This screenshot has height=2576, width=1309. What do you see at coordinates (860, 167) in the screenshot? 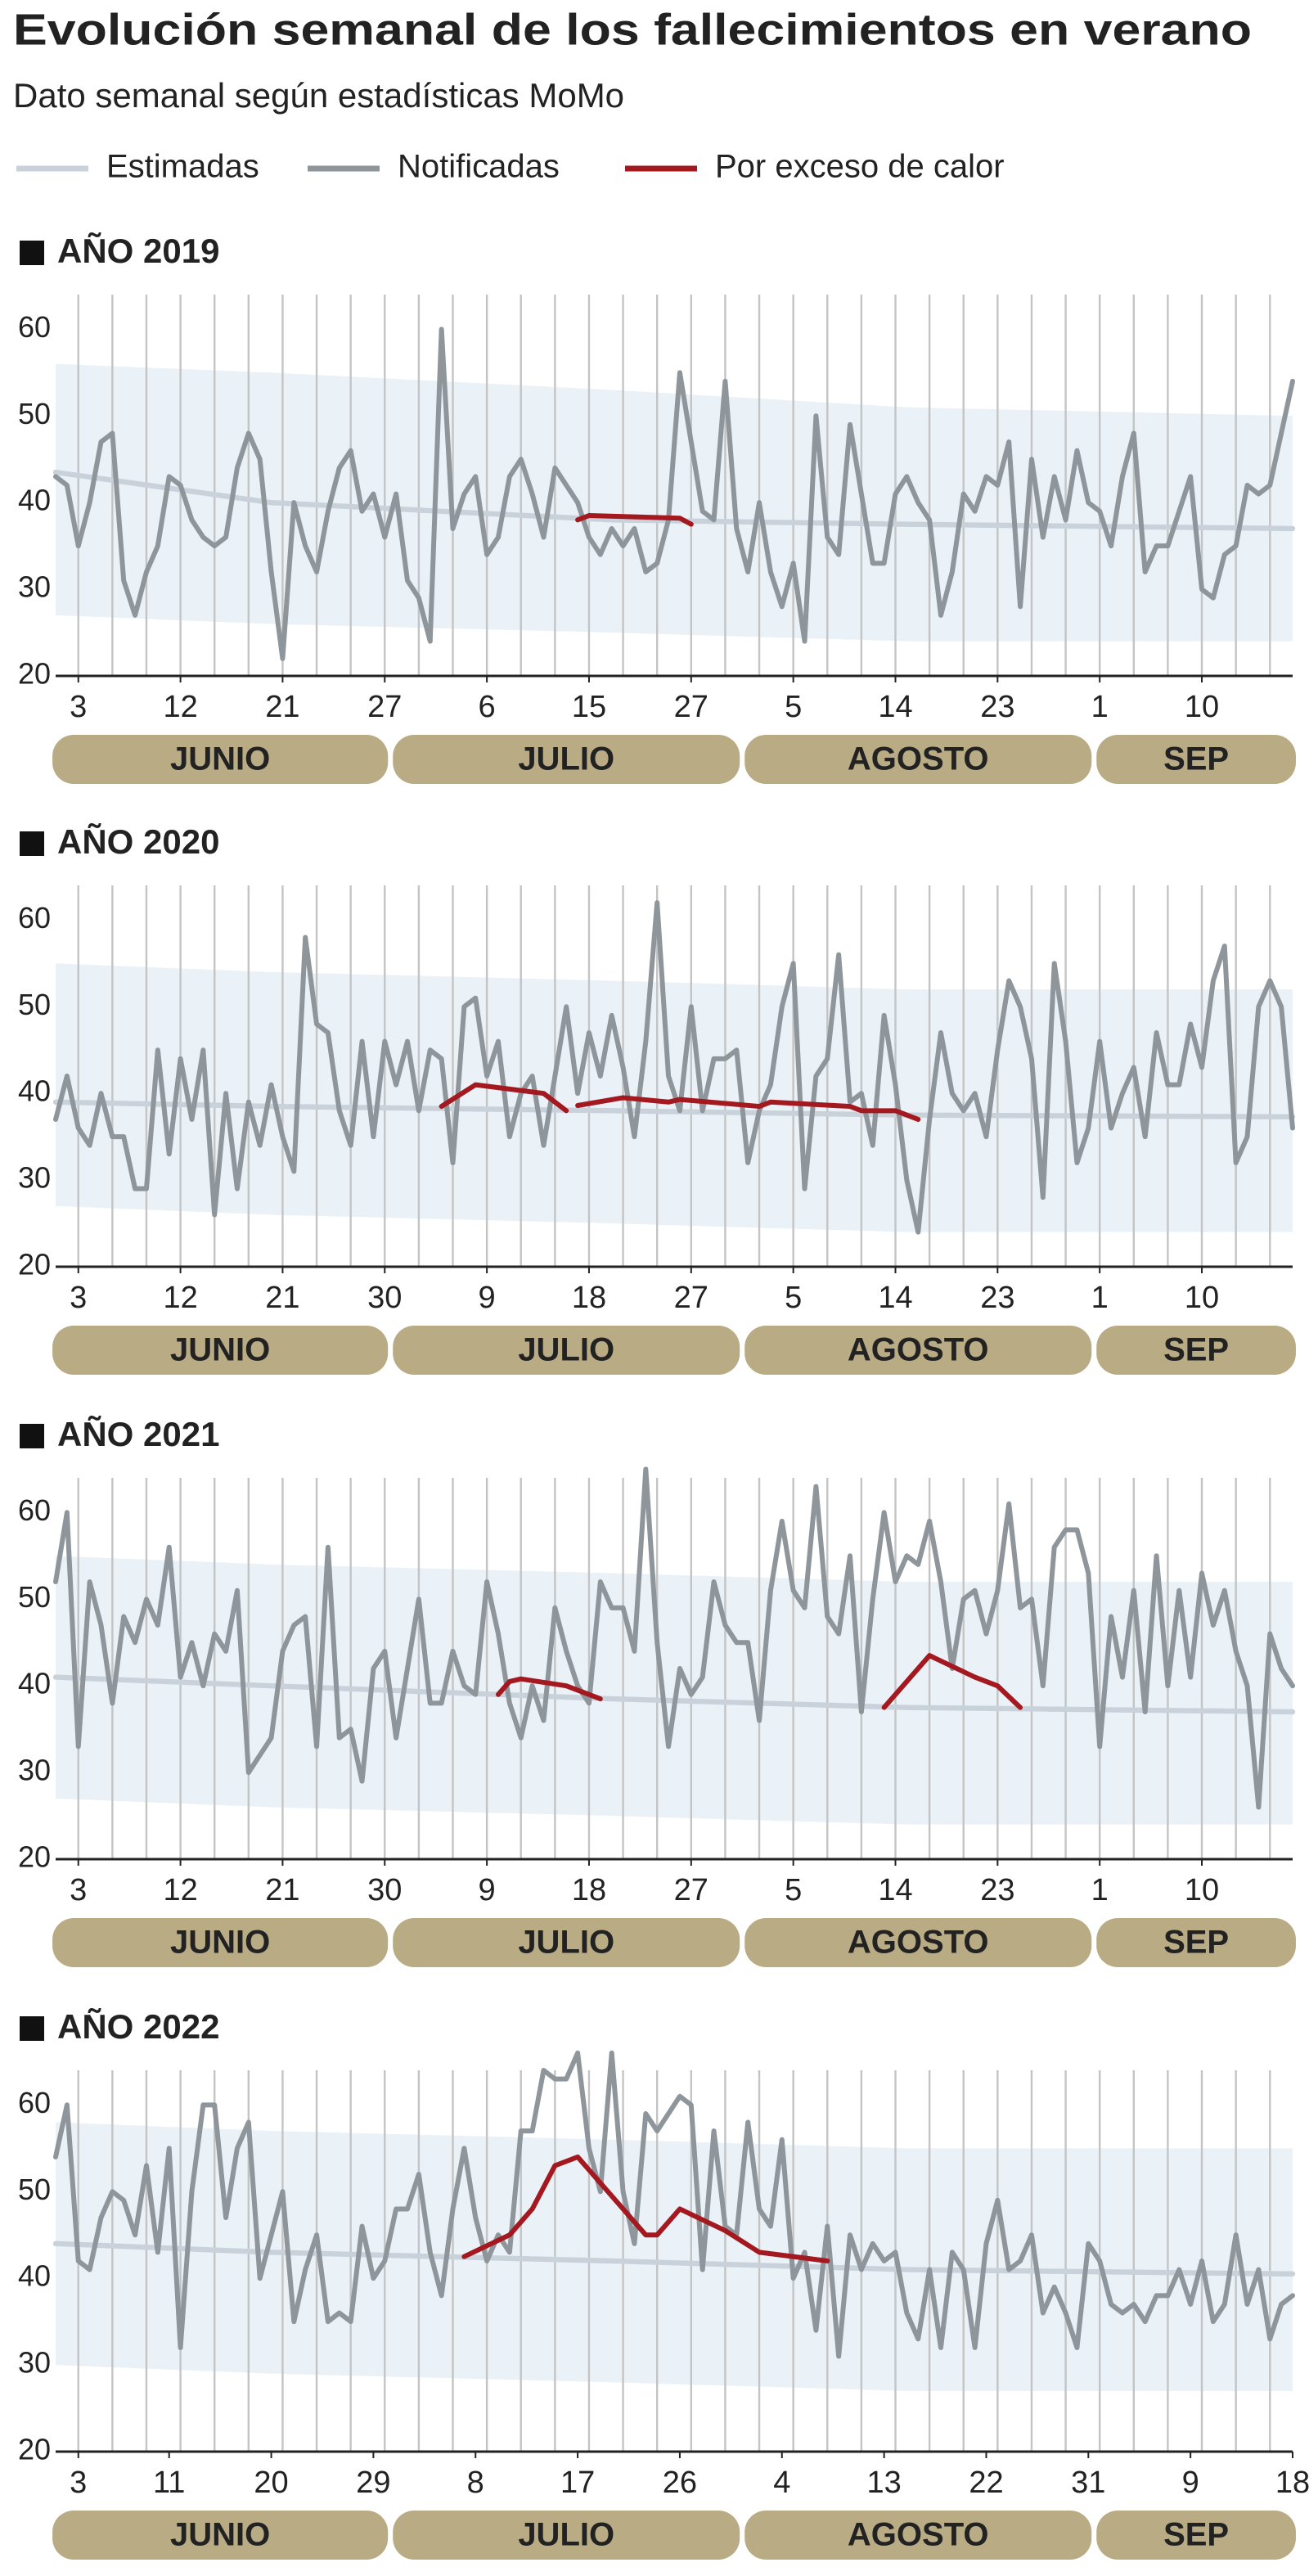
I see `legend-label: Por exceso de calor` at bounding box center [860, 167].